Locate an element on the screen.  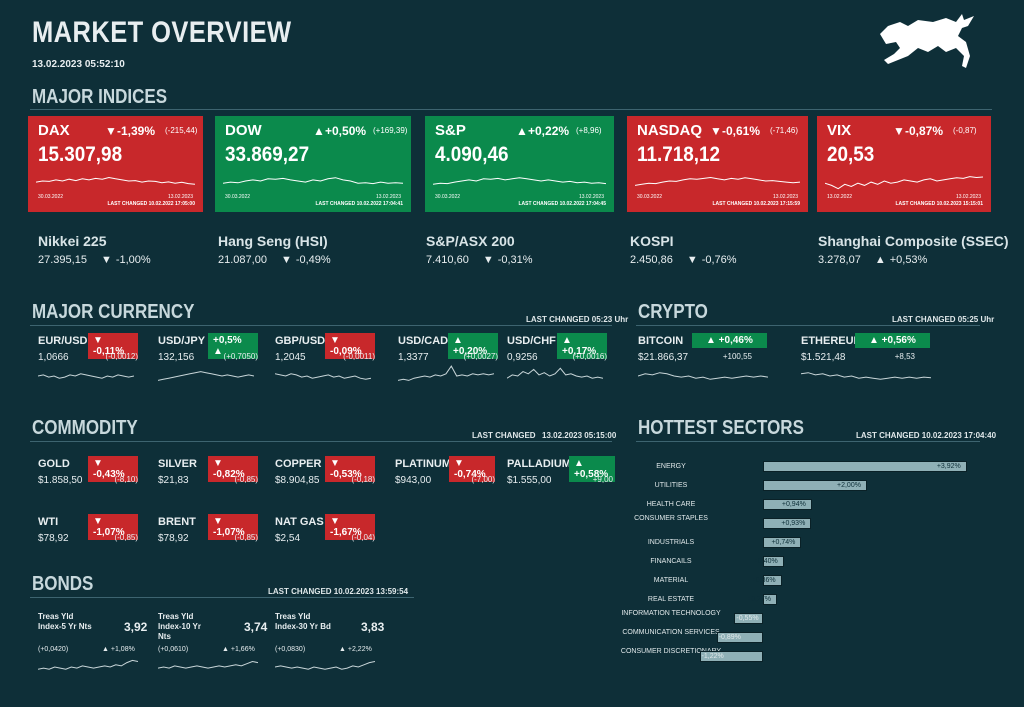
minor-index: S&P/ASX 200 7.410,60 ▼ -0,31% is located at coordinates (479, 249).